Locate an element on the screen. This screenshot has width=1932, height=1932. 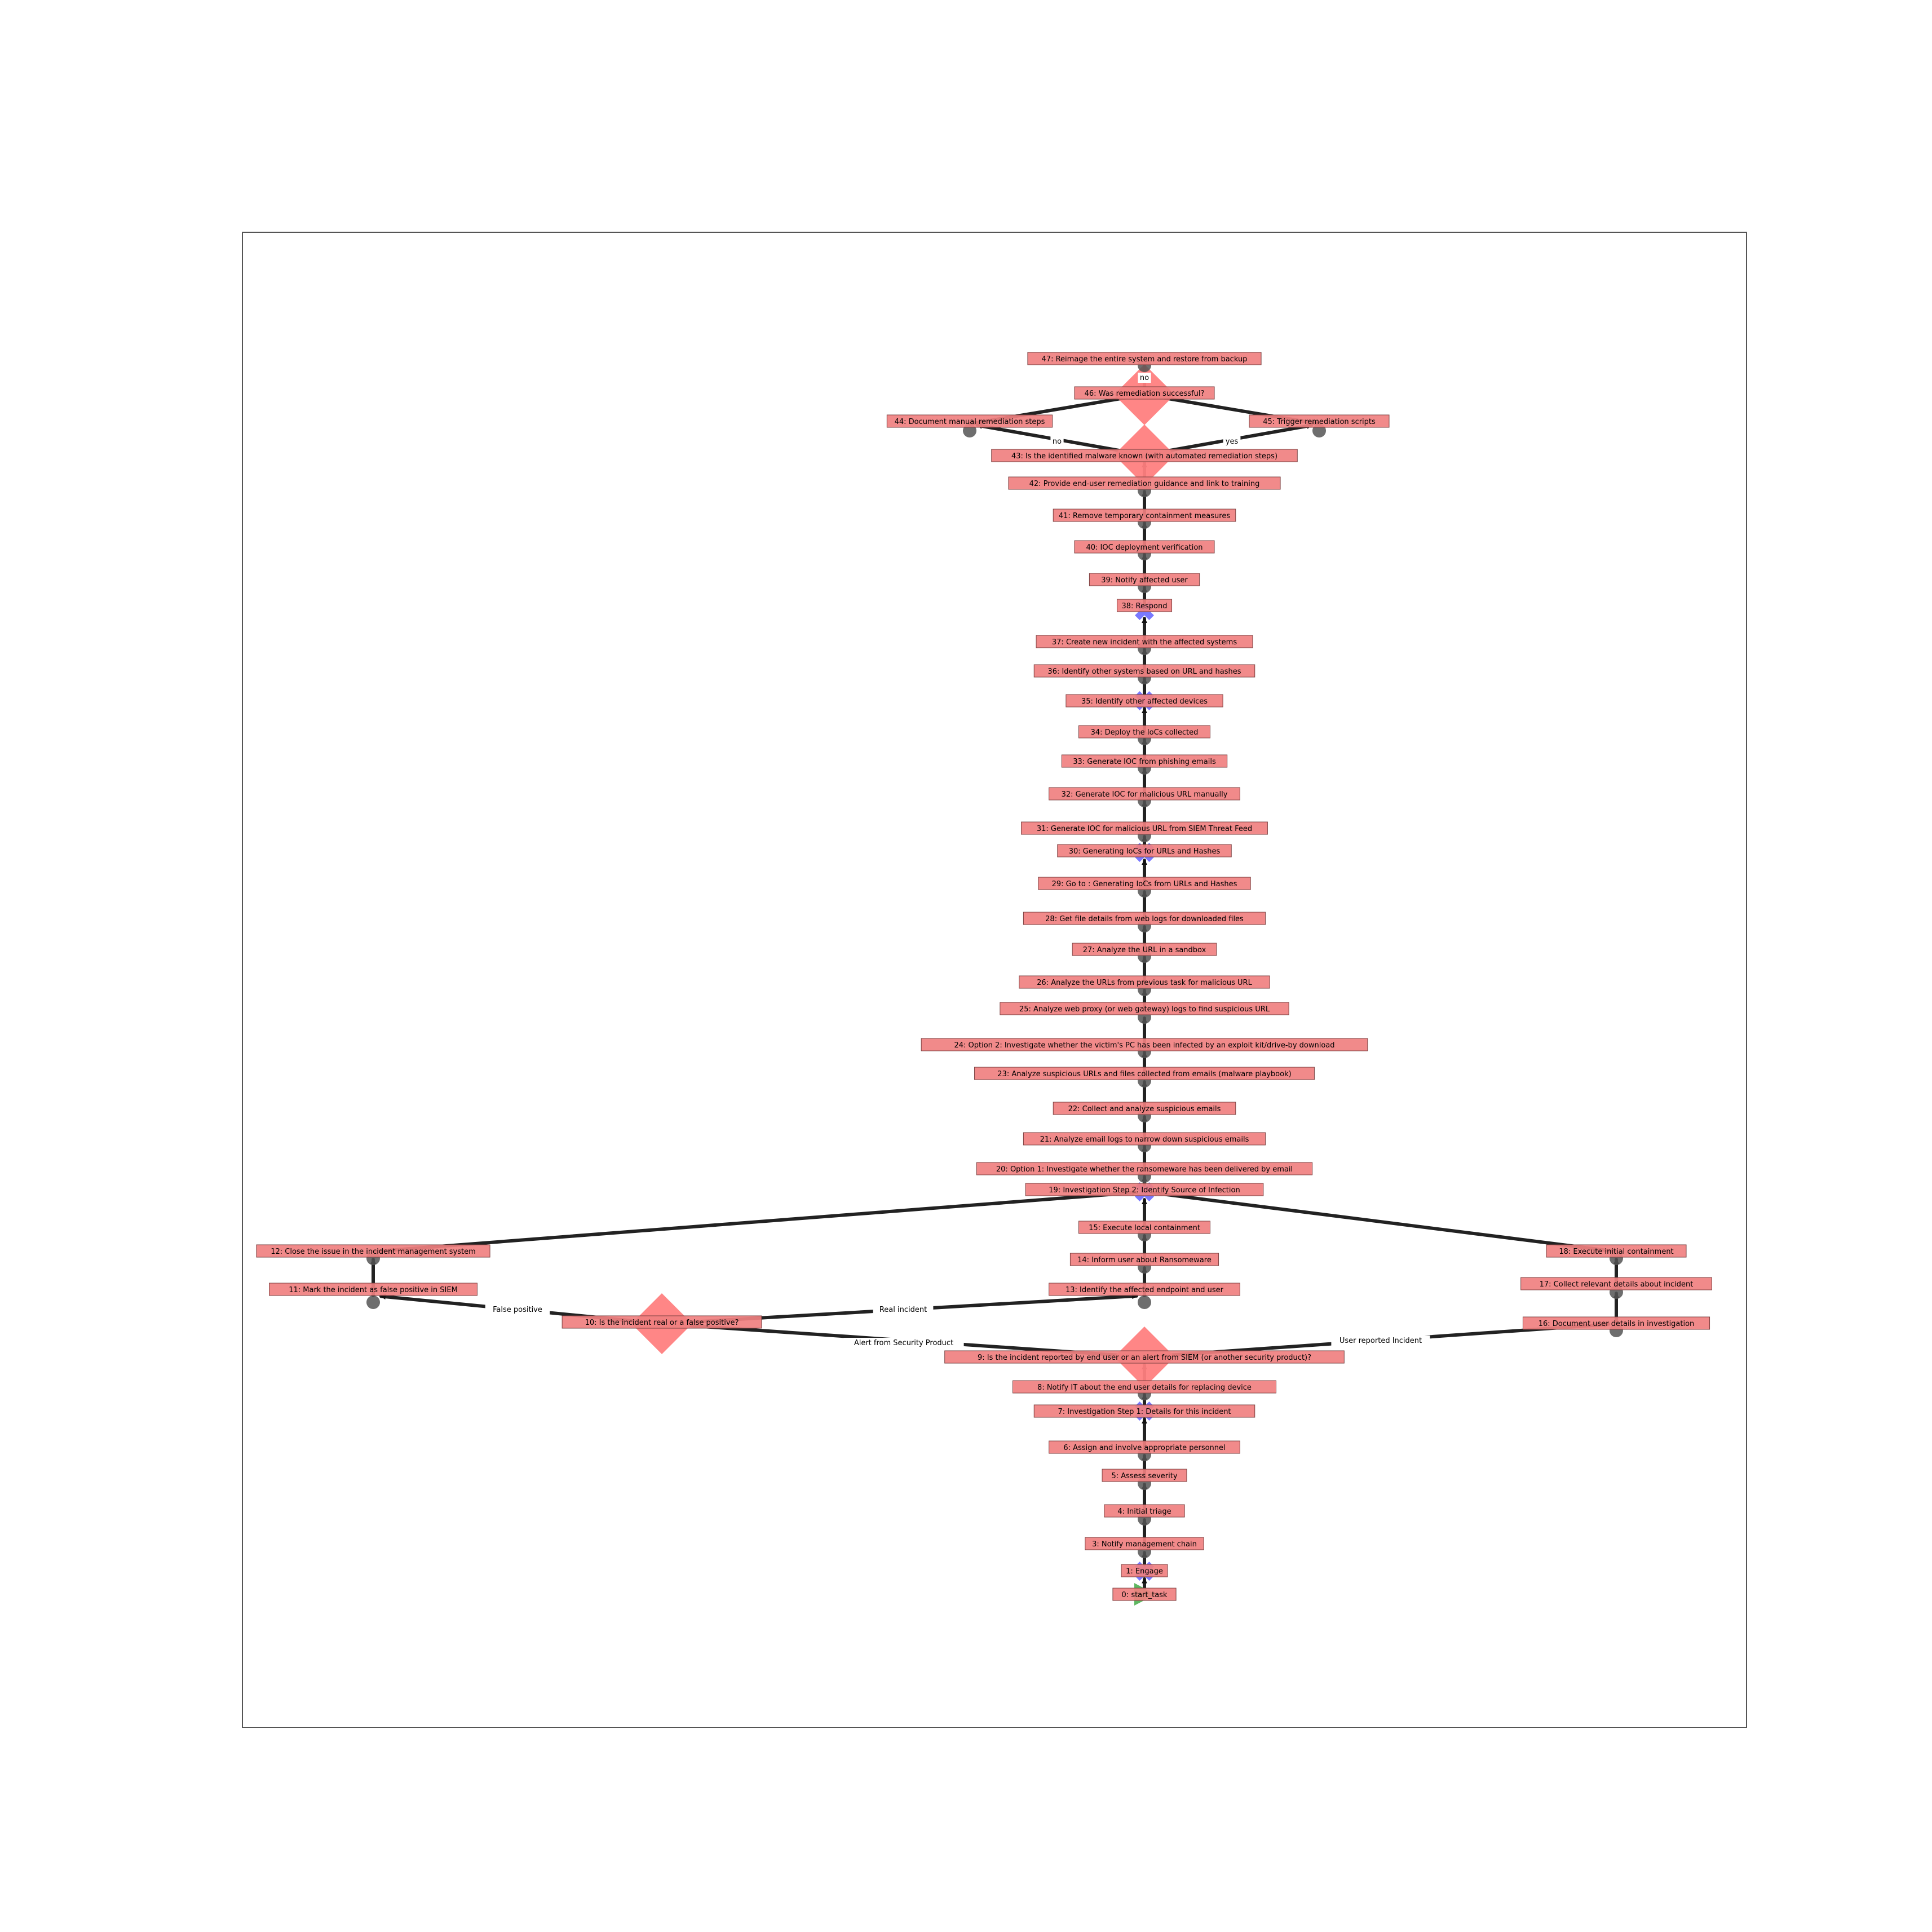
edge-label-10-11: False positive is located at coordinates (517, 1310).